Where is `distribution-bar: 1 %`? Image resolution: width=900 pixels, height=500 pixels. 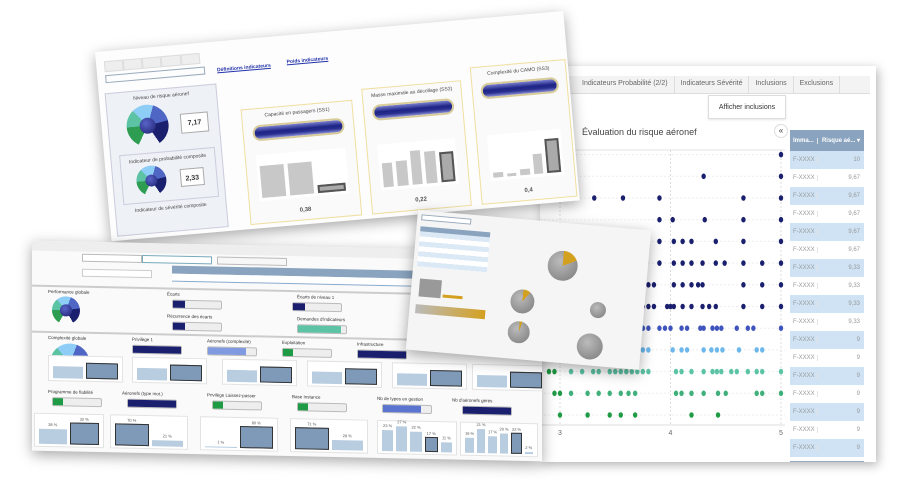 distribution-bar: 1 % is located at coordinates (221, 444).